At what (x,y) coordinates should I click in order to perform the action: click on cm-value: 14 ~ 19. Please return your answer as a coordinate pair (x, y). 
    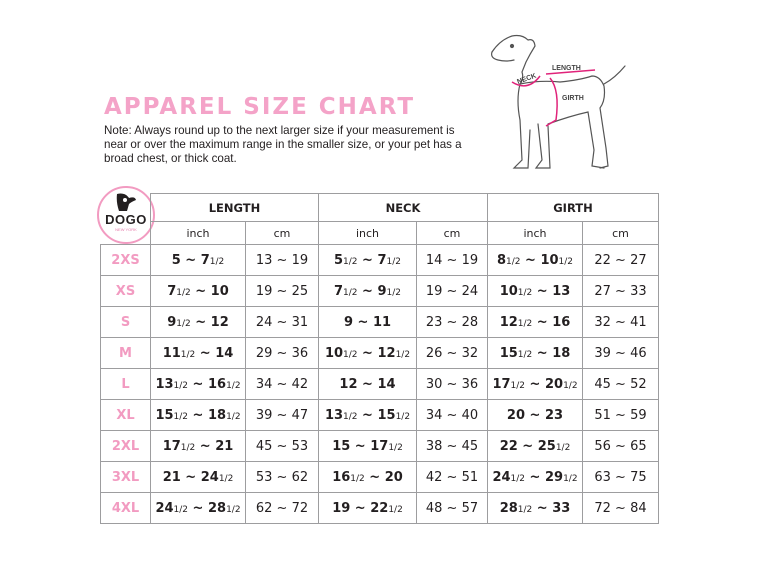
    Looking at the image, I should click on (452, 260).